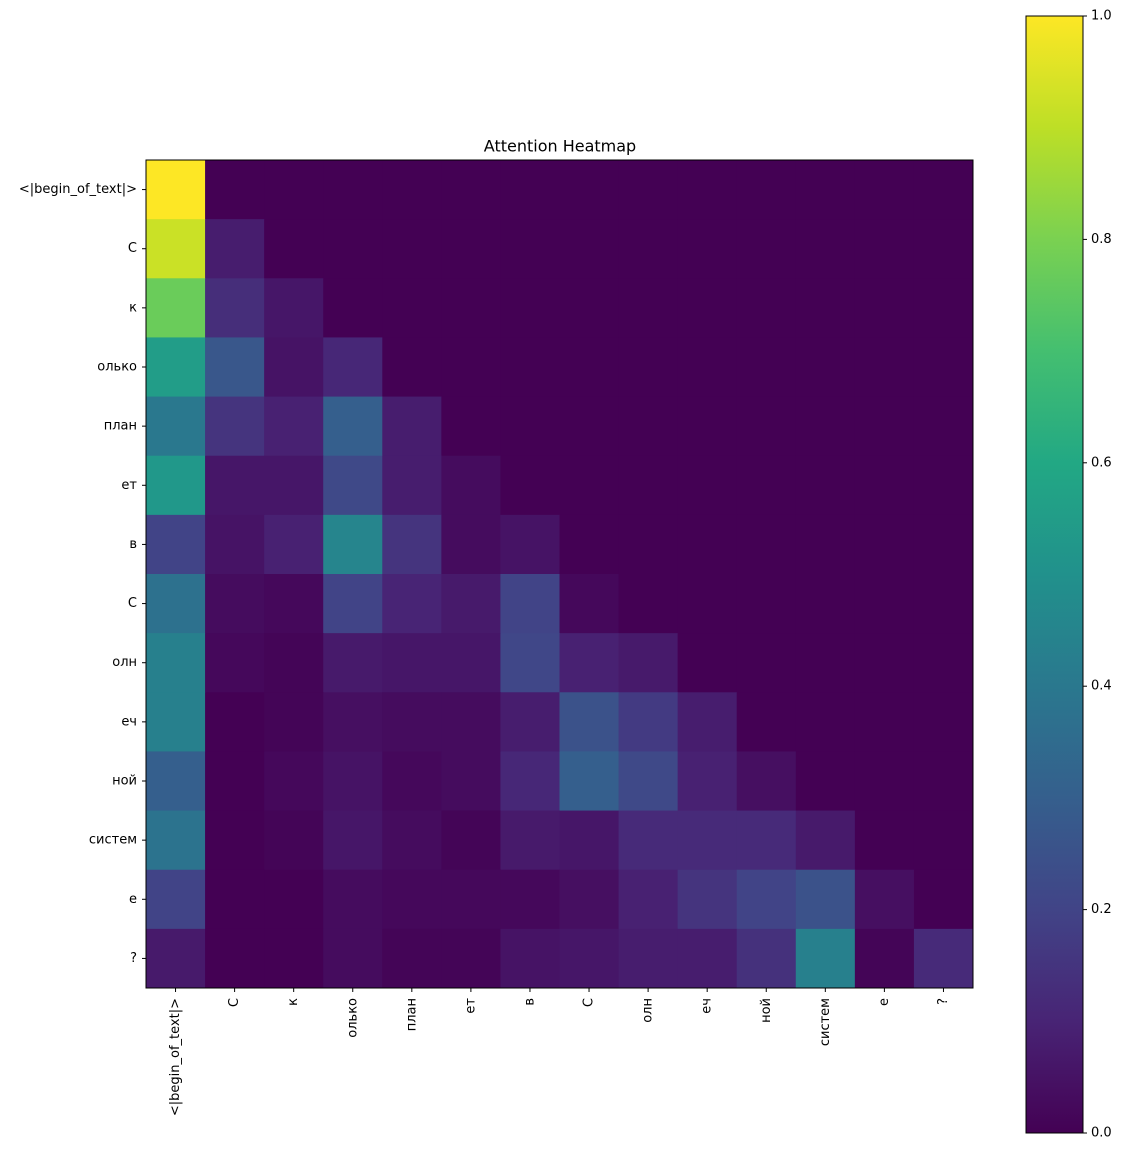 This screenshot has width=1122, height=1152. What do you see at coordinates (1101, 909) in the screenshot?
I see `colorbar-tick-label: 0.2` at bounding box center [1101, 909].